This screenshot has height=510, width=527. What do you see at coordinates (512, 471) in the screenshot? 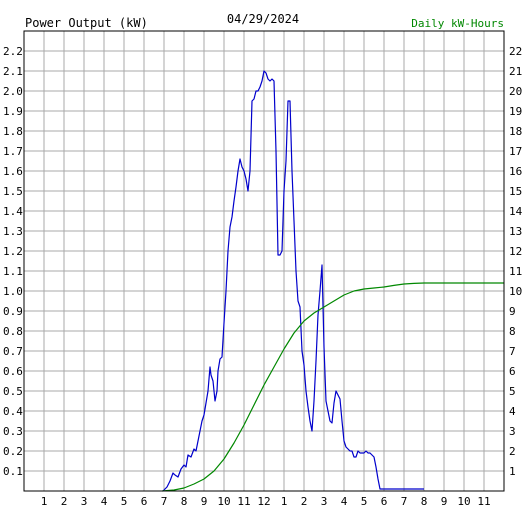
I see `right-tick-label: 1` at bounding box center [512, 471].